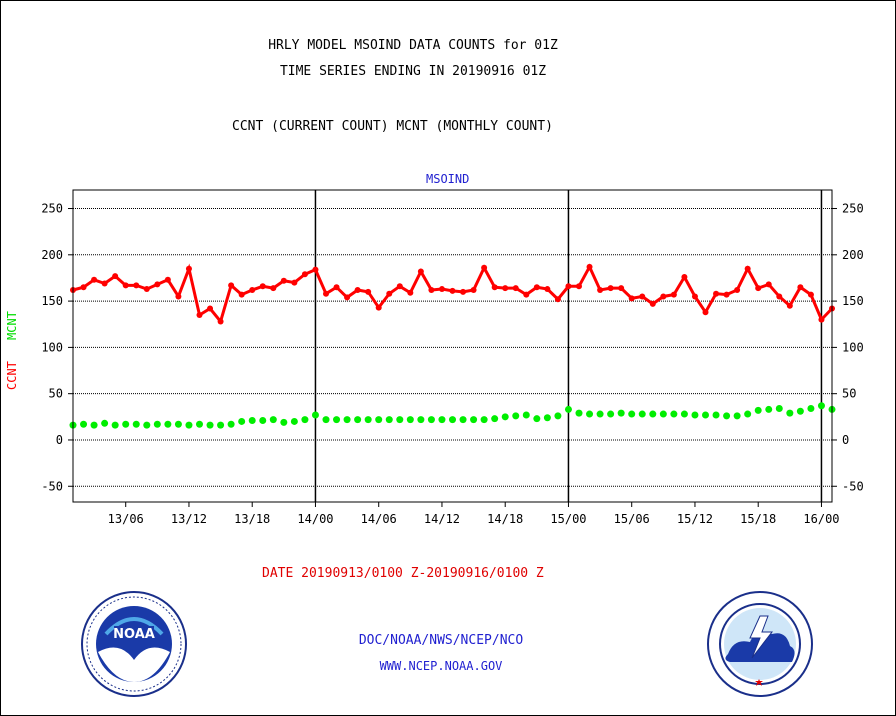  I want to click on y-tick-label-left: 0, so click(59, 440).